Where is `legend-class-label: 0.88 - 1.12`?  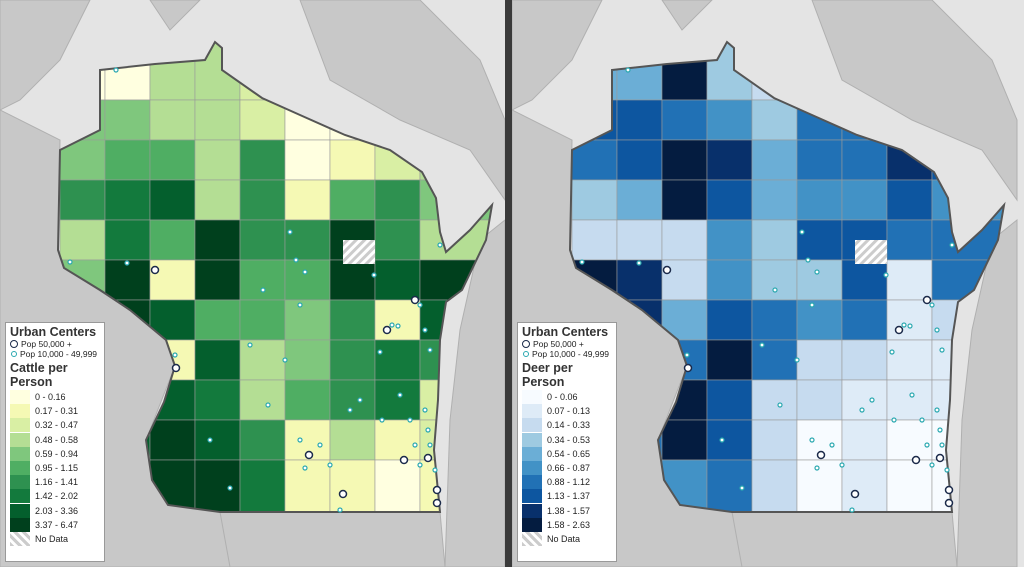
legend-class-label: 0.88 - 1.12 is located at coordinates (569, 482).